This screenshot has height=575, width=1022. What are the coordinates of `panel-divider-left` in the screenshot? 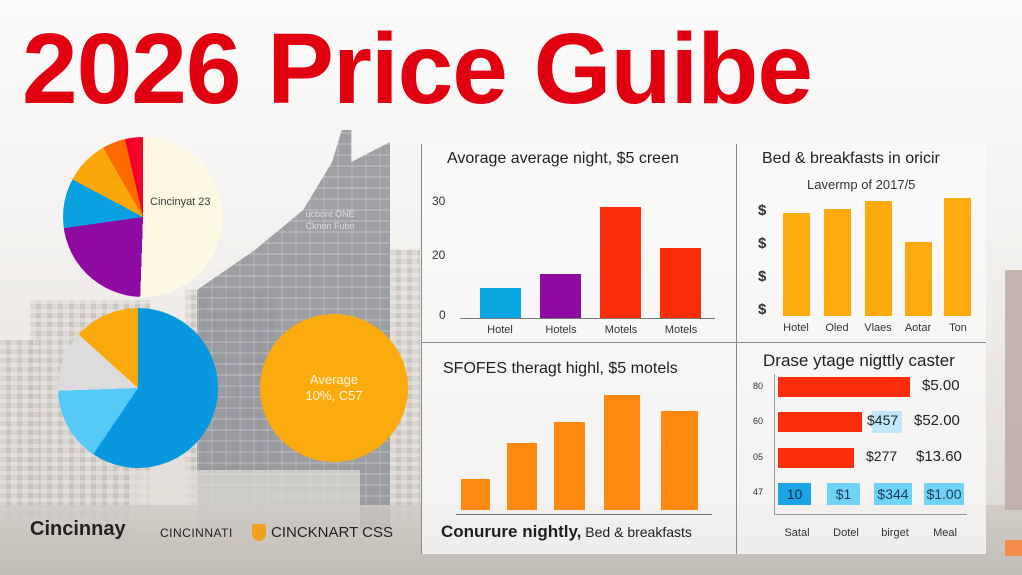 It's located at (421, 349).